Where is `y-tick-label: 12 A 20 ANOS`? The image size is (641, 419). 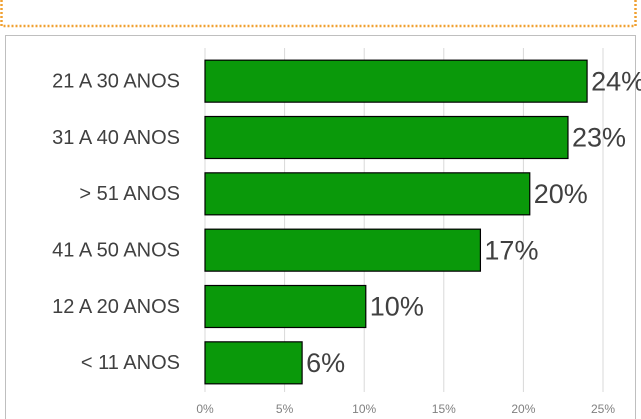
y-tick-label: 12 A 20 ANOS is located at coordinates (116, 307).